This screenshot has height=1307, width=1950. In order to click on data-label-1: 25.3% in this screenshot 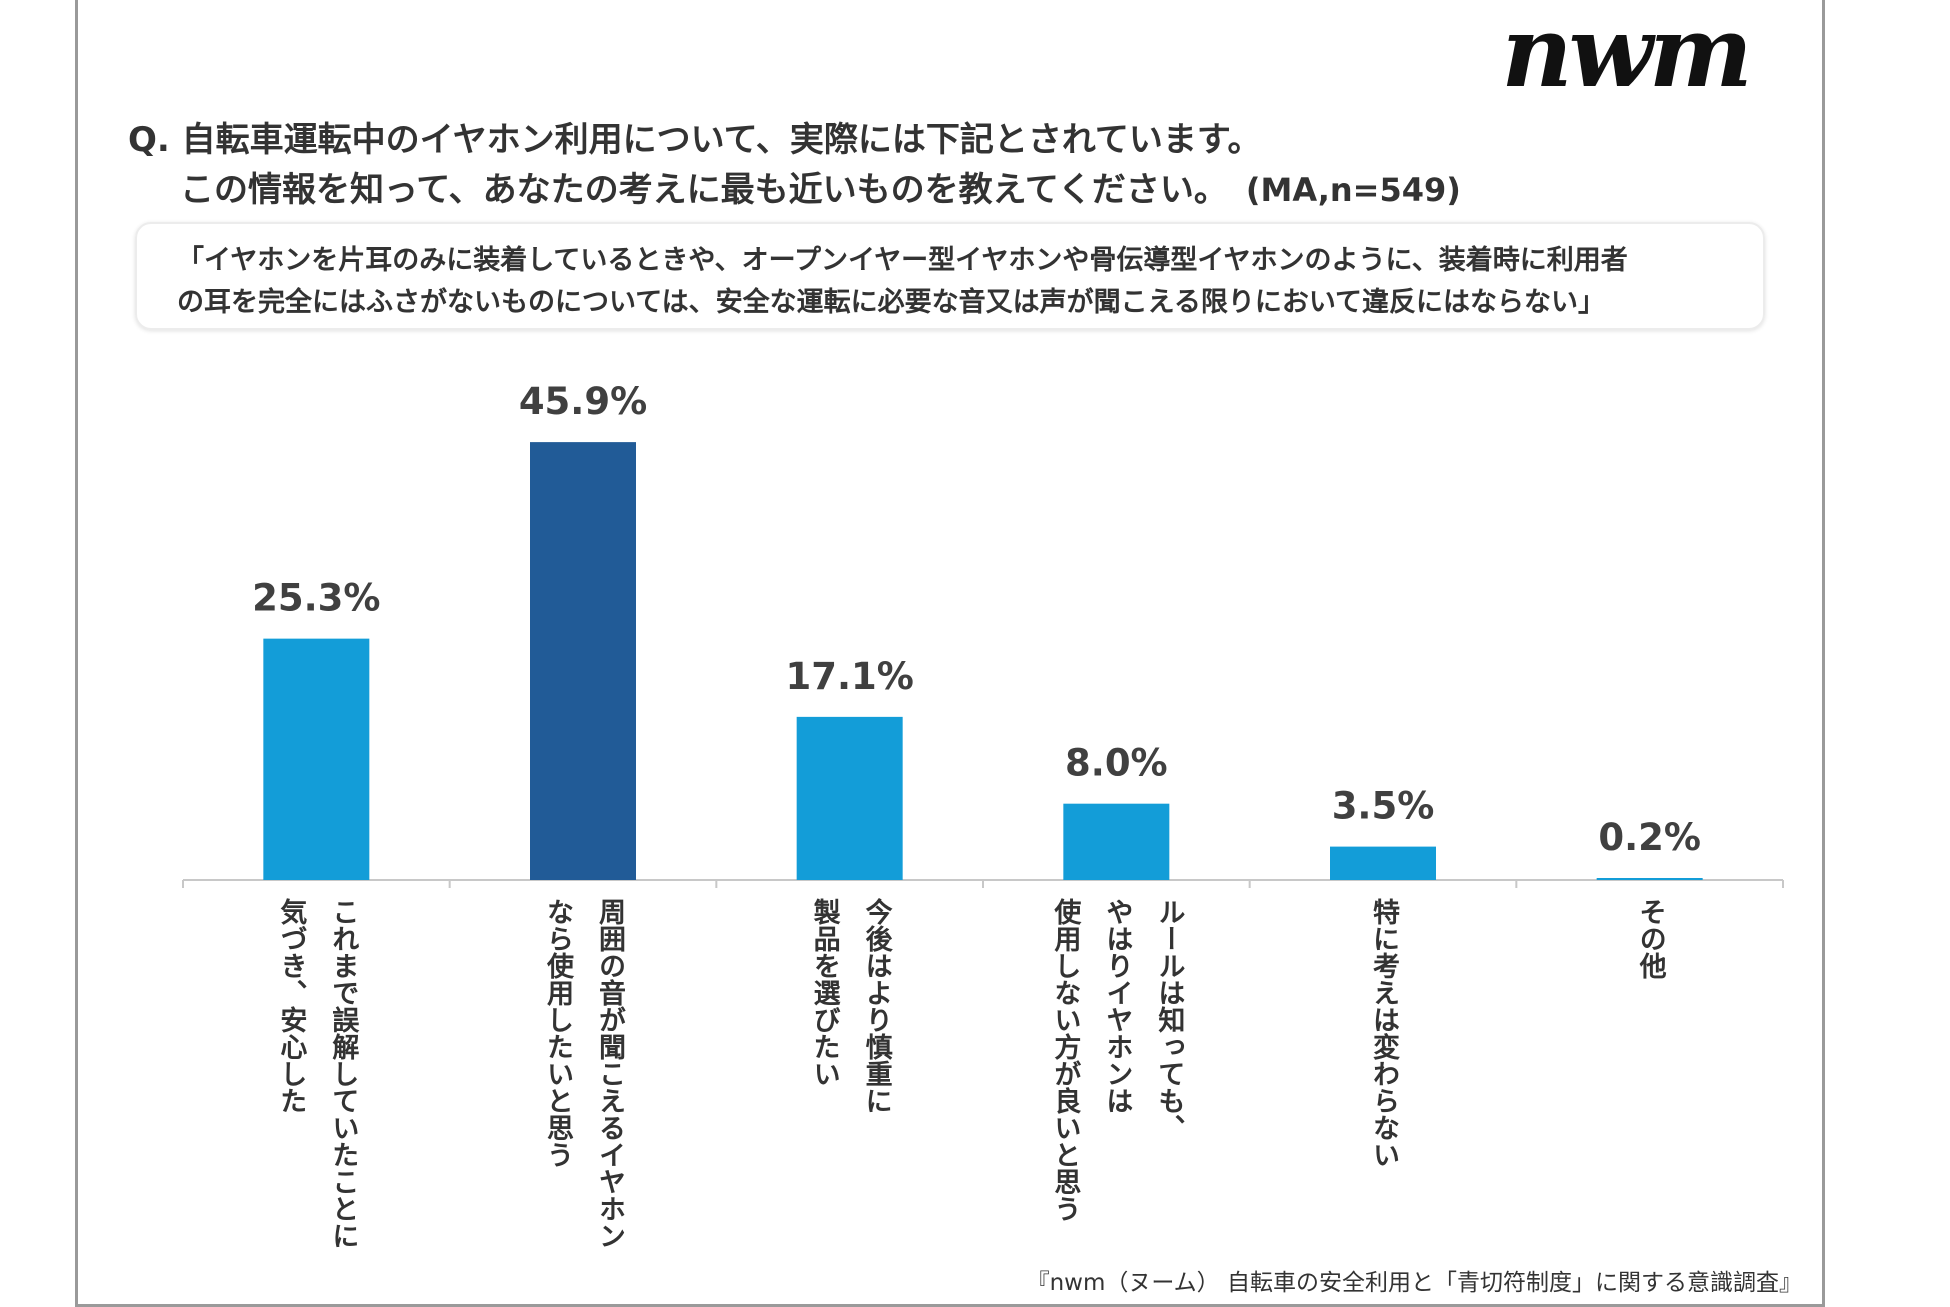, I will do `click(316, 598)`.